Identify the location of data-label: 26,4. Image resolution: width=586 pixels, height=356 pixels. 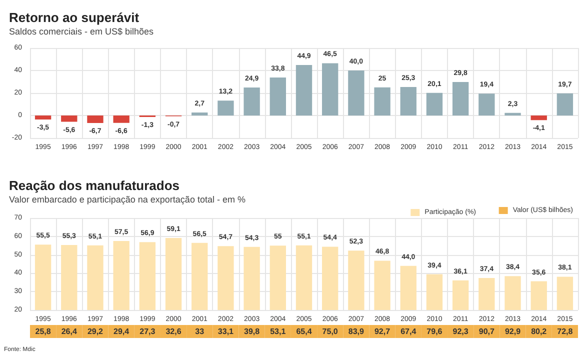
(69, 331).